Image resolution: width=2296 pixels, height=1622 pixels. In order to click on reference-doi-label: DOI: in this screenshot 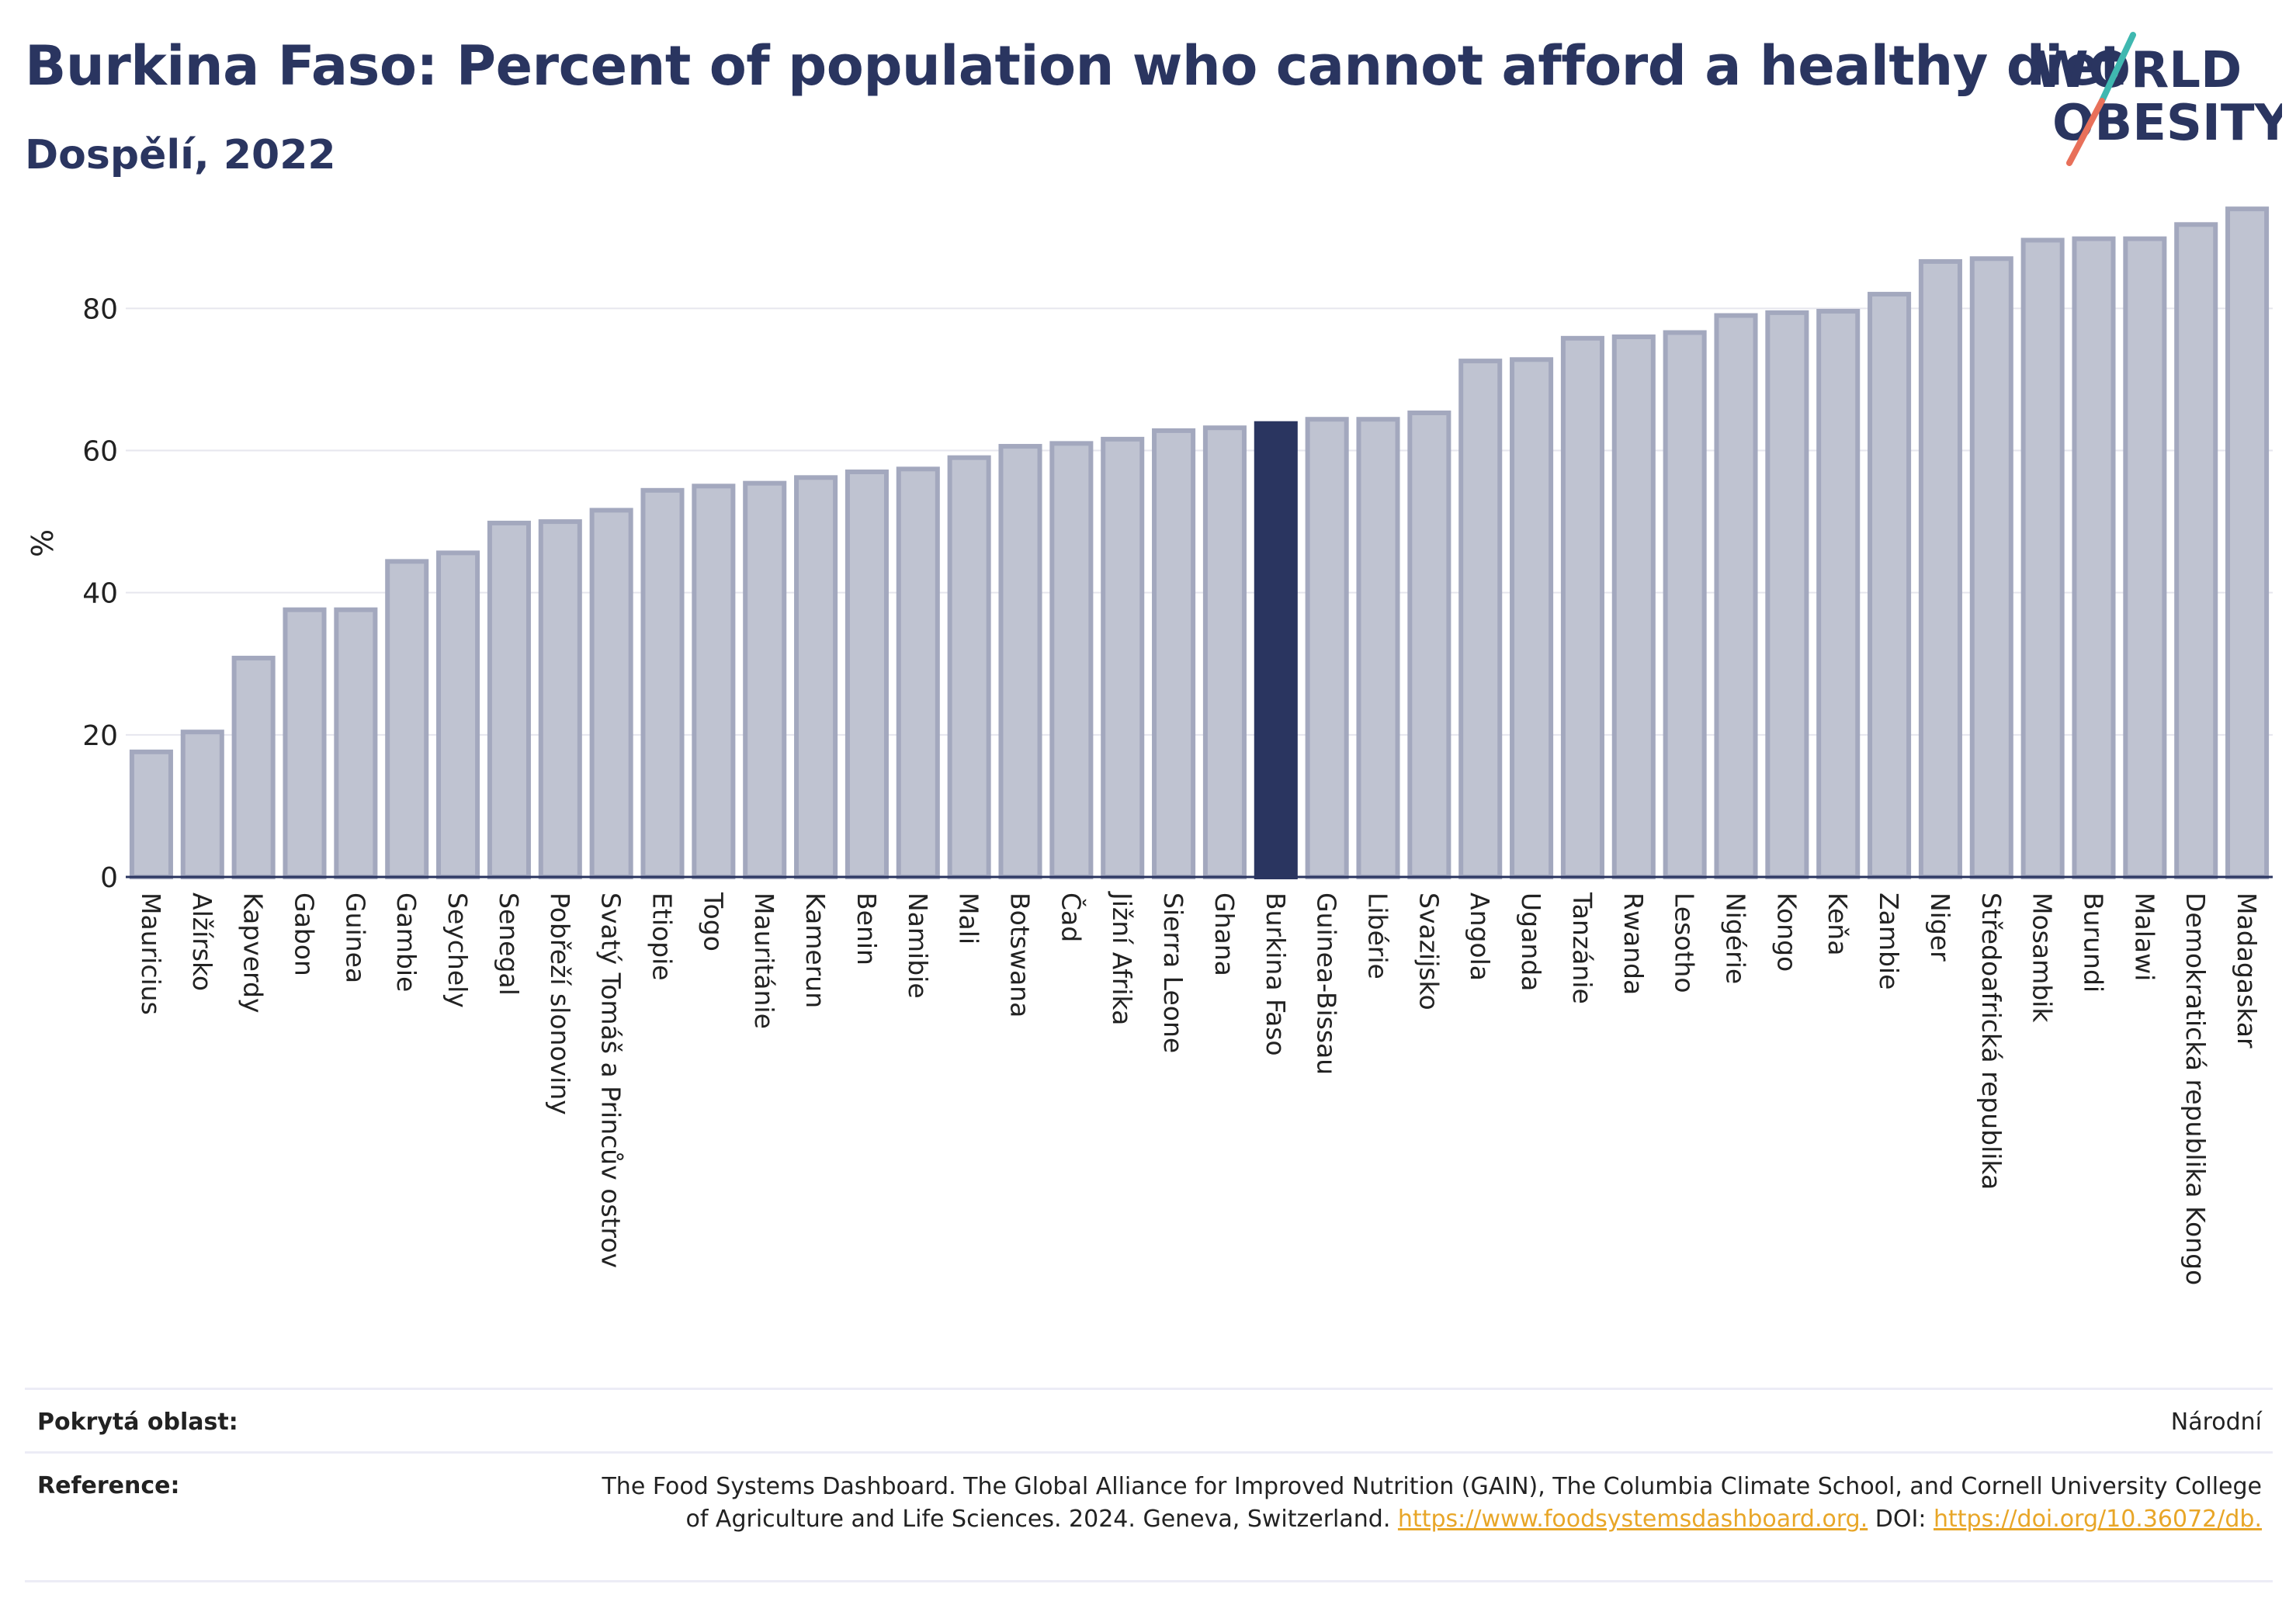, I will do `click(1901, 1519)`.